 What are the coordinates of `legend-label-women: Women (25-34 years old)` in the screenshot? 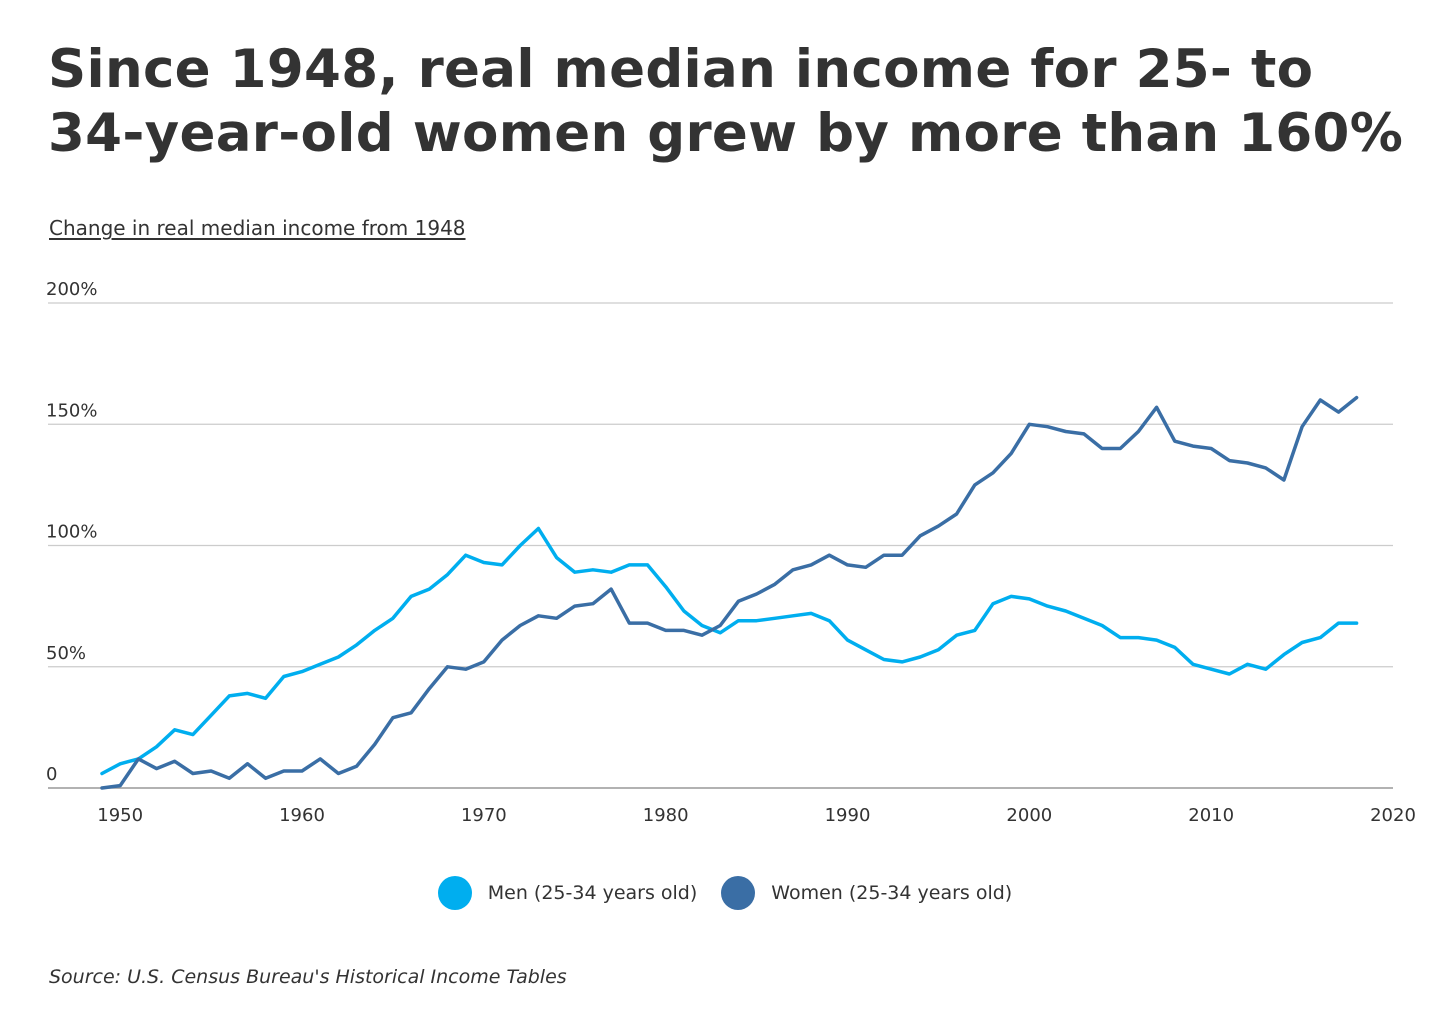 It's located at (892, 893).